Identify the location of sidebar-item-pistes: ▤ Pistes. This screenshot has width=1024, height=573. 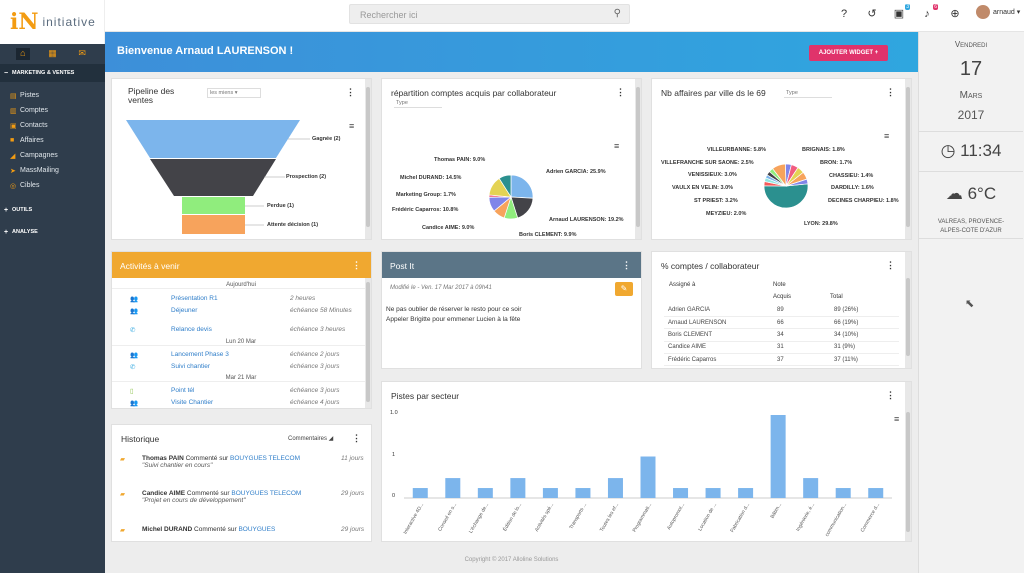
(25, 96).